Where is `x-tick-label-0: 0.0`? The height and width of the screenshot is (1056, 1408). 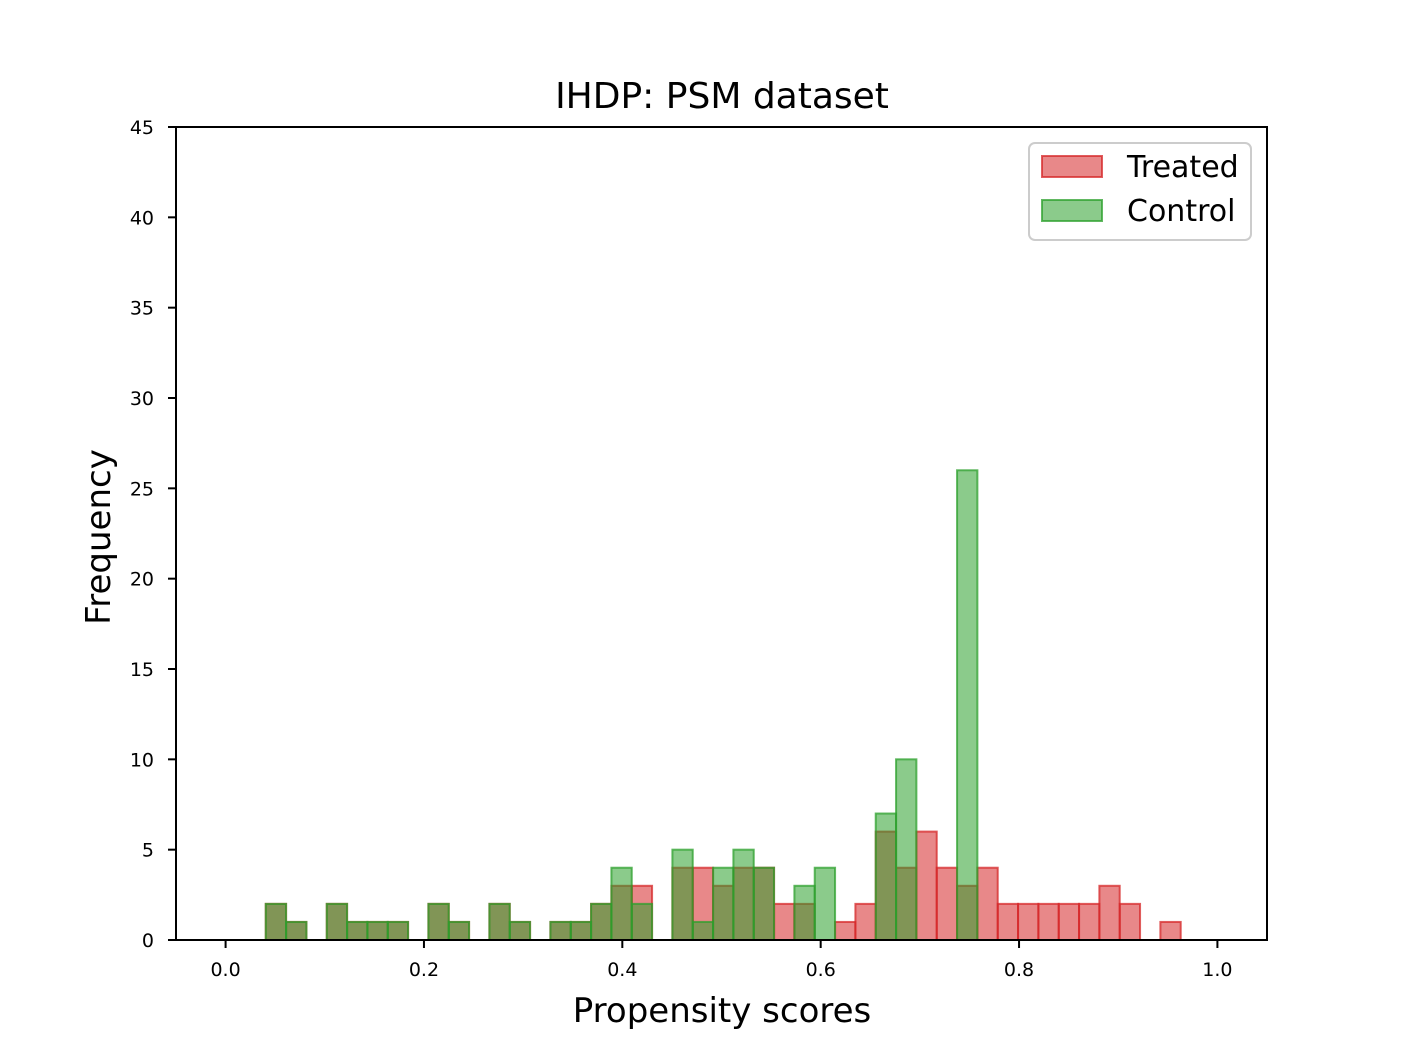 x-tick-label-0: 0.0 is located at coordinates (225, 970).